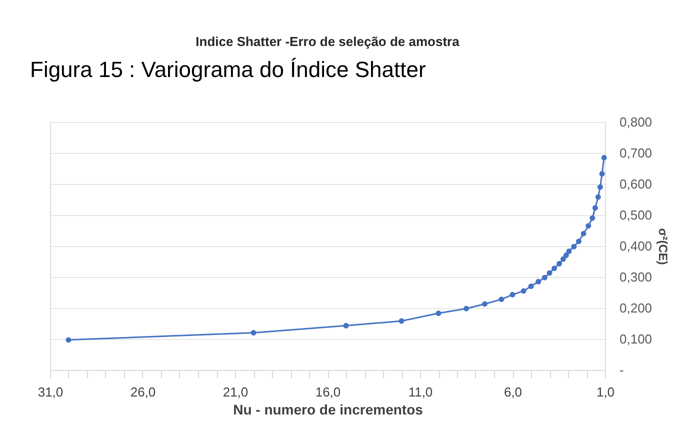  I want to click on x-tick-label: 31,0, so click(51, 392).